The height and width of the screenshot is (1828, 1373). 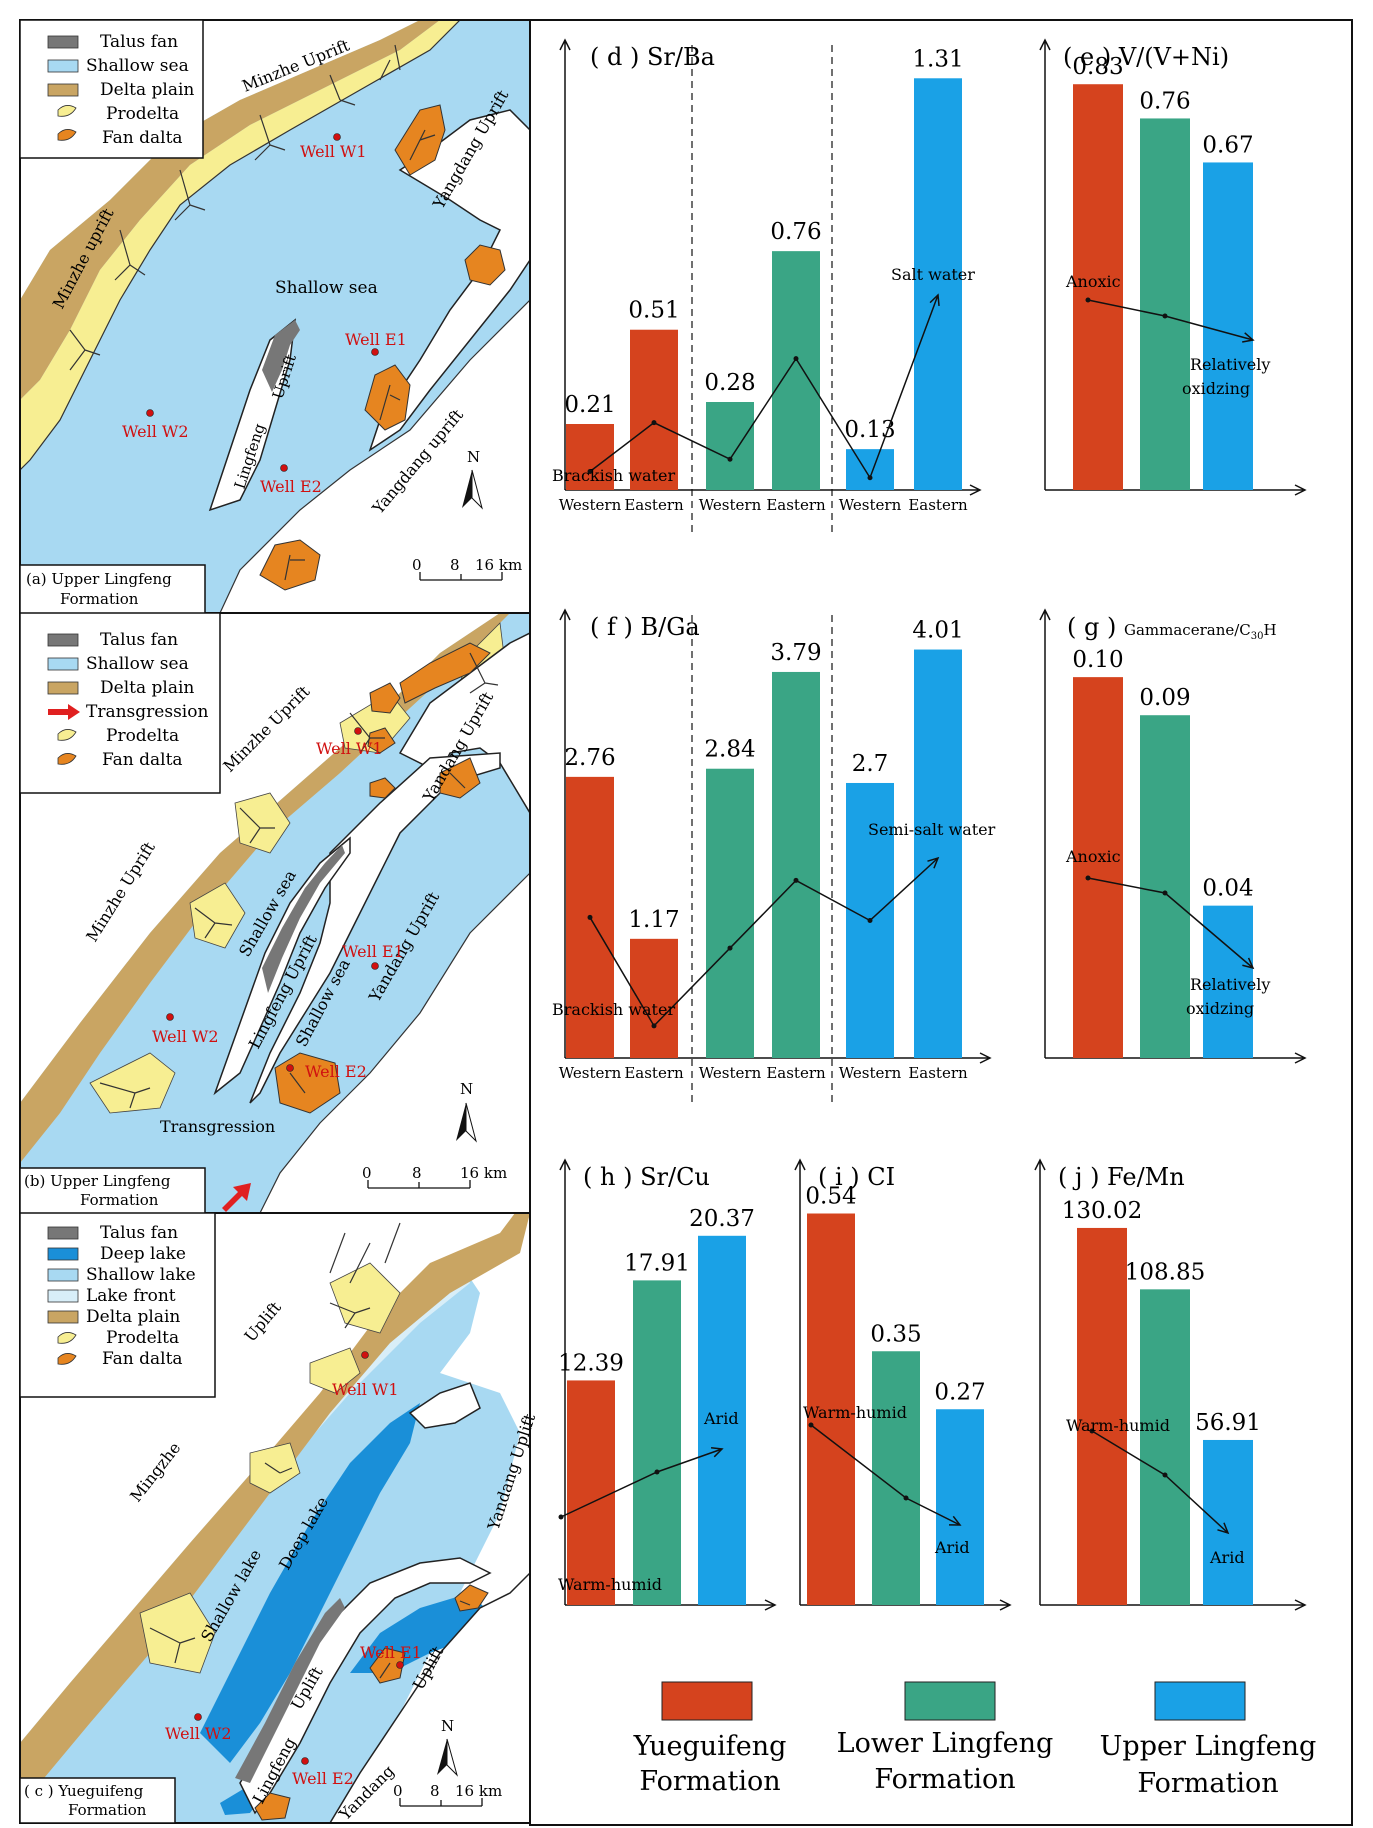 What do you see at coordinates (652, 57) in the screenshot?
I see `chart-title: ( d ) Sr/Ba` at bounding box center [652, 57].